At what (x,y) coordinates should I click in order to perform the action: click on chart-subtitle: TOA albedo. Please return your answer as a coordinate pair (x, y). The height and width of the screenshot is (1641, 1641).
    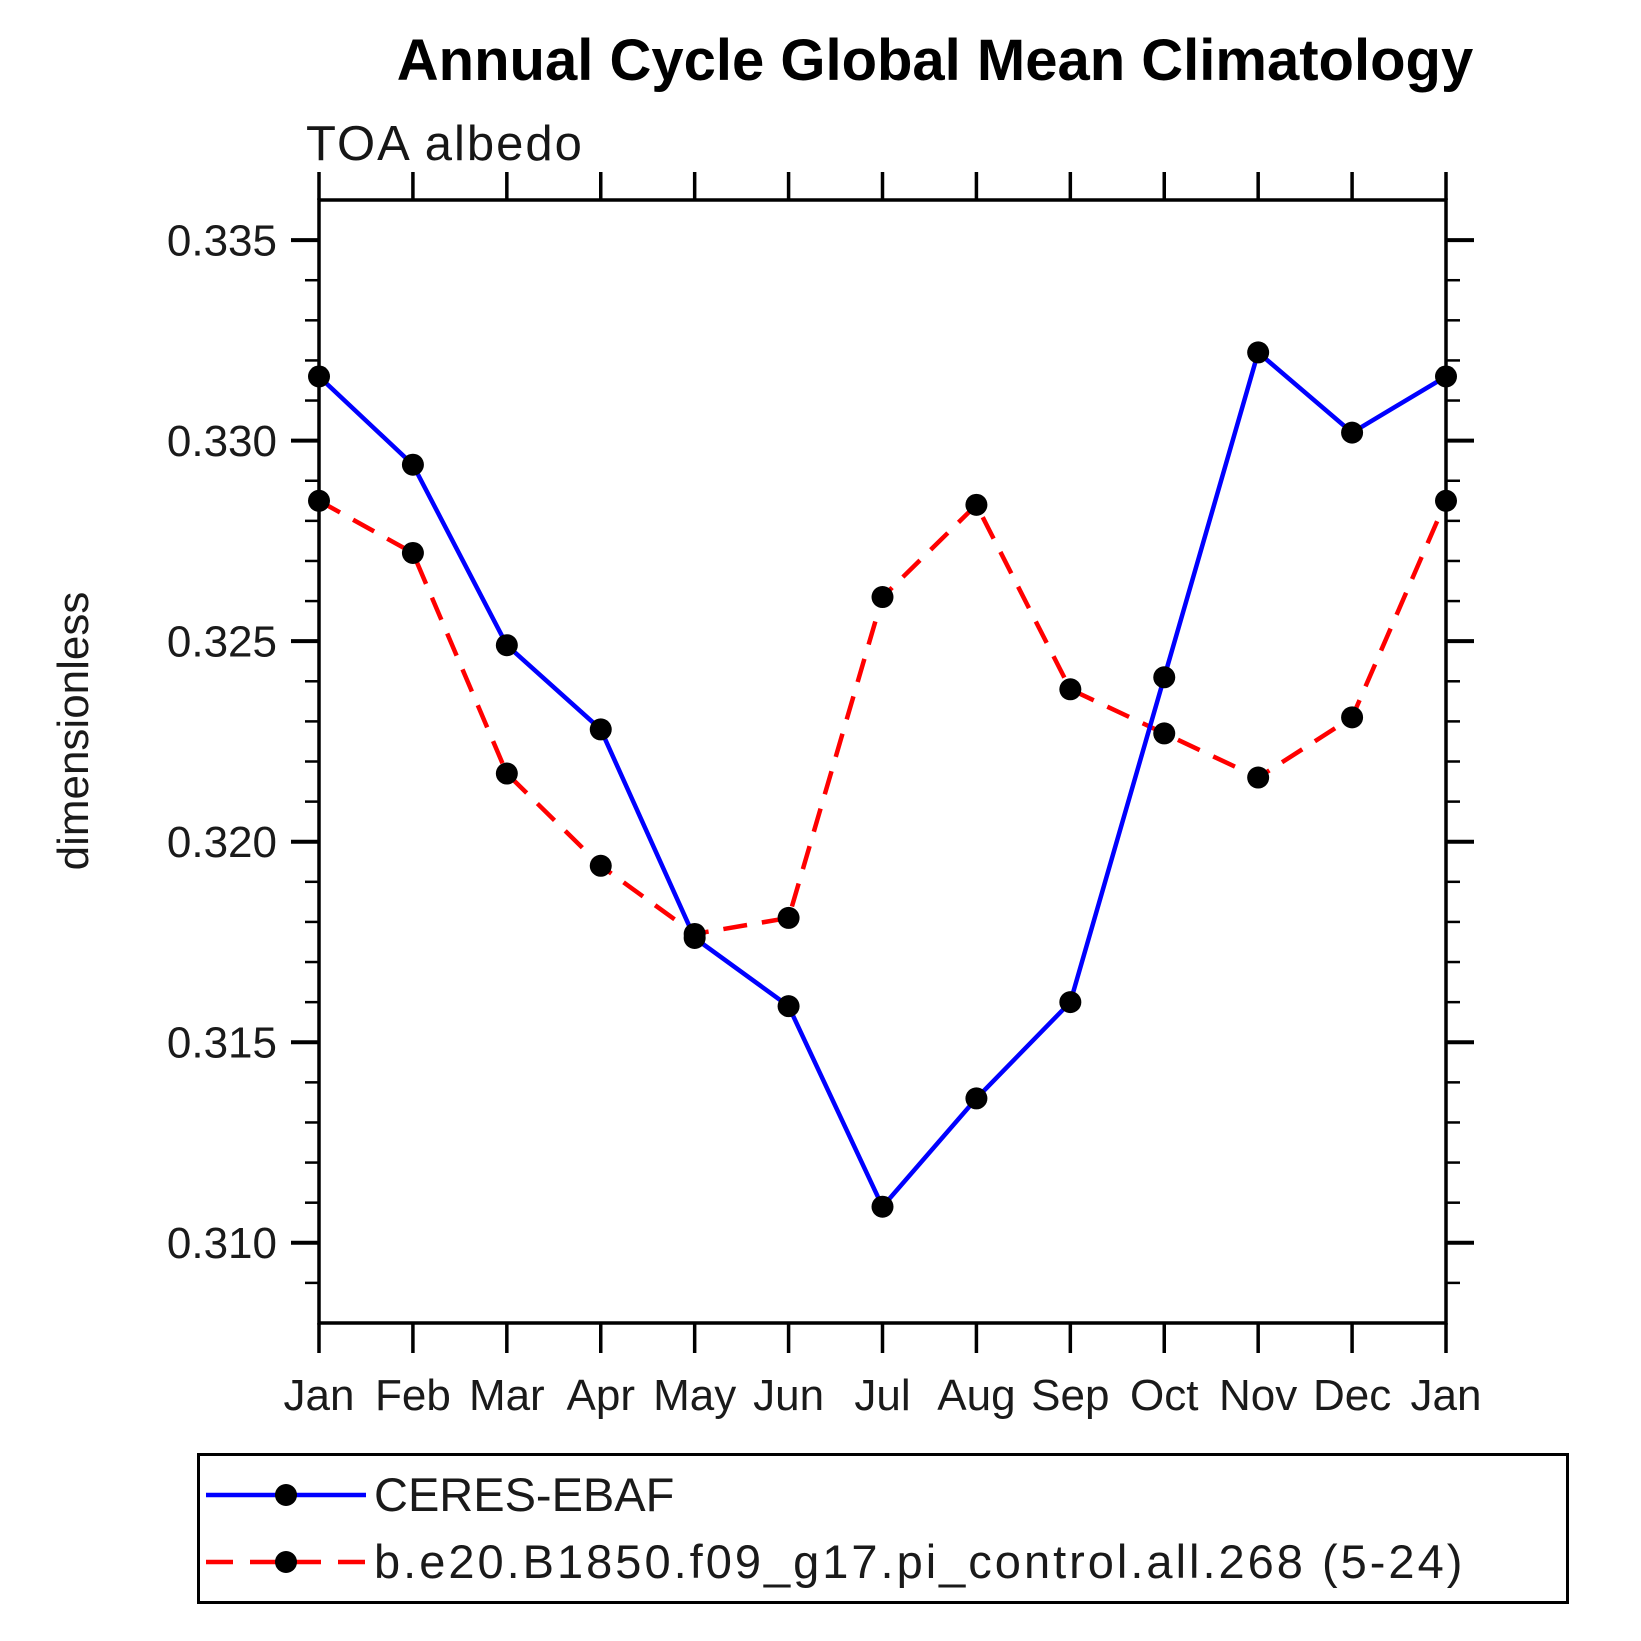
    Looking at the image, I should click on (445, 144).